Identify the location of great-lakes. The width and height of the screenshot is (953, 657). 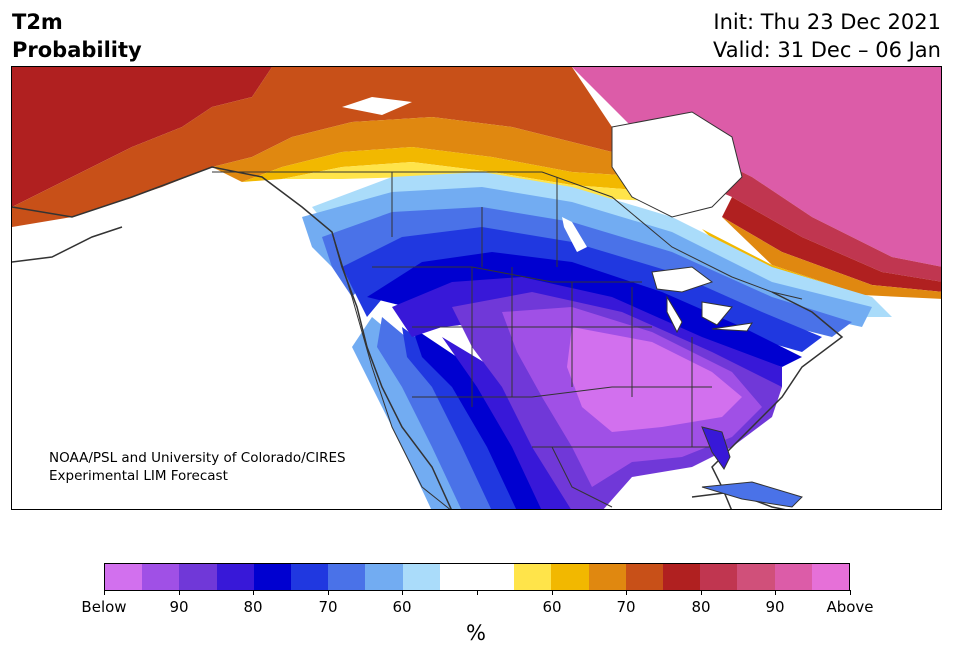
(702, 300).